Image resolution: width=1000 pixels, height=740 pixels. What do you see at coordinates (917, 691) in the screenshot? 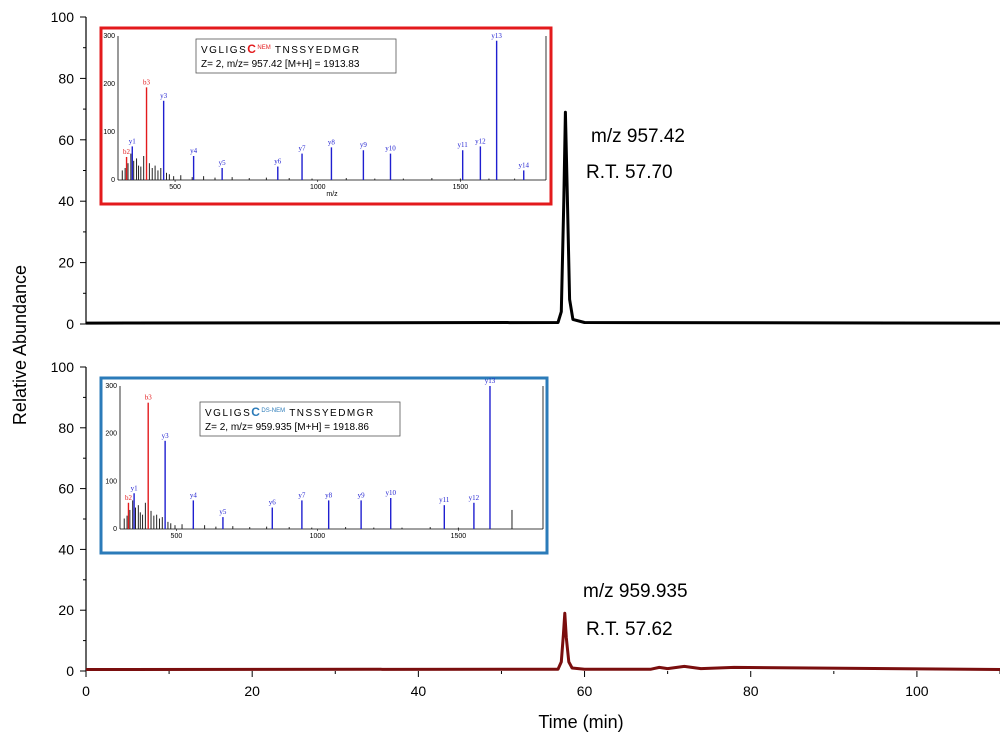
I see `x-tick-label: 100` at bounding box center [917, 691].